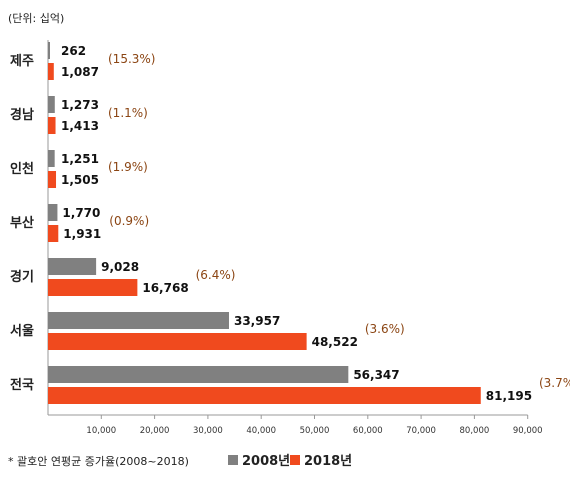  What do you see at coordinates (233, 460) in the screenshot?
I see `legend-swatch-2008` at bounding box center [233, 460].